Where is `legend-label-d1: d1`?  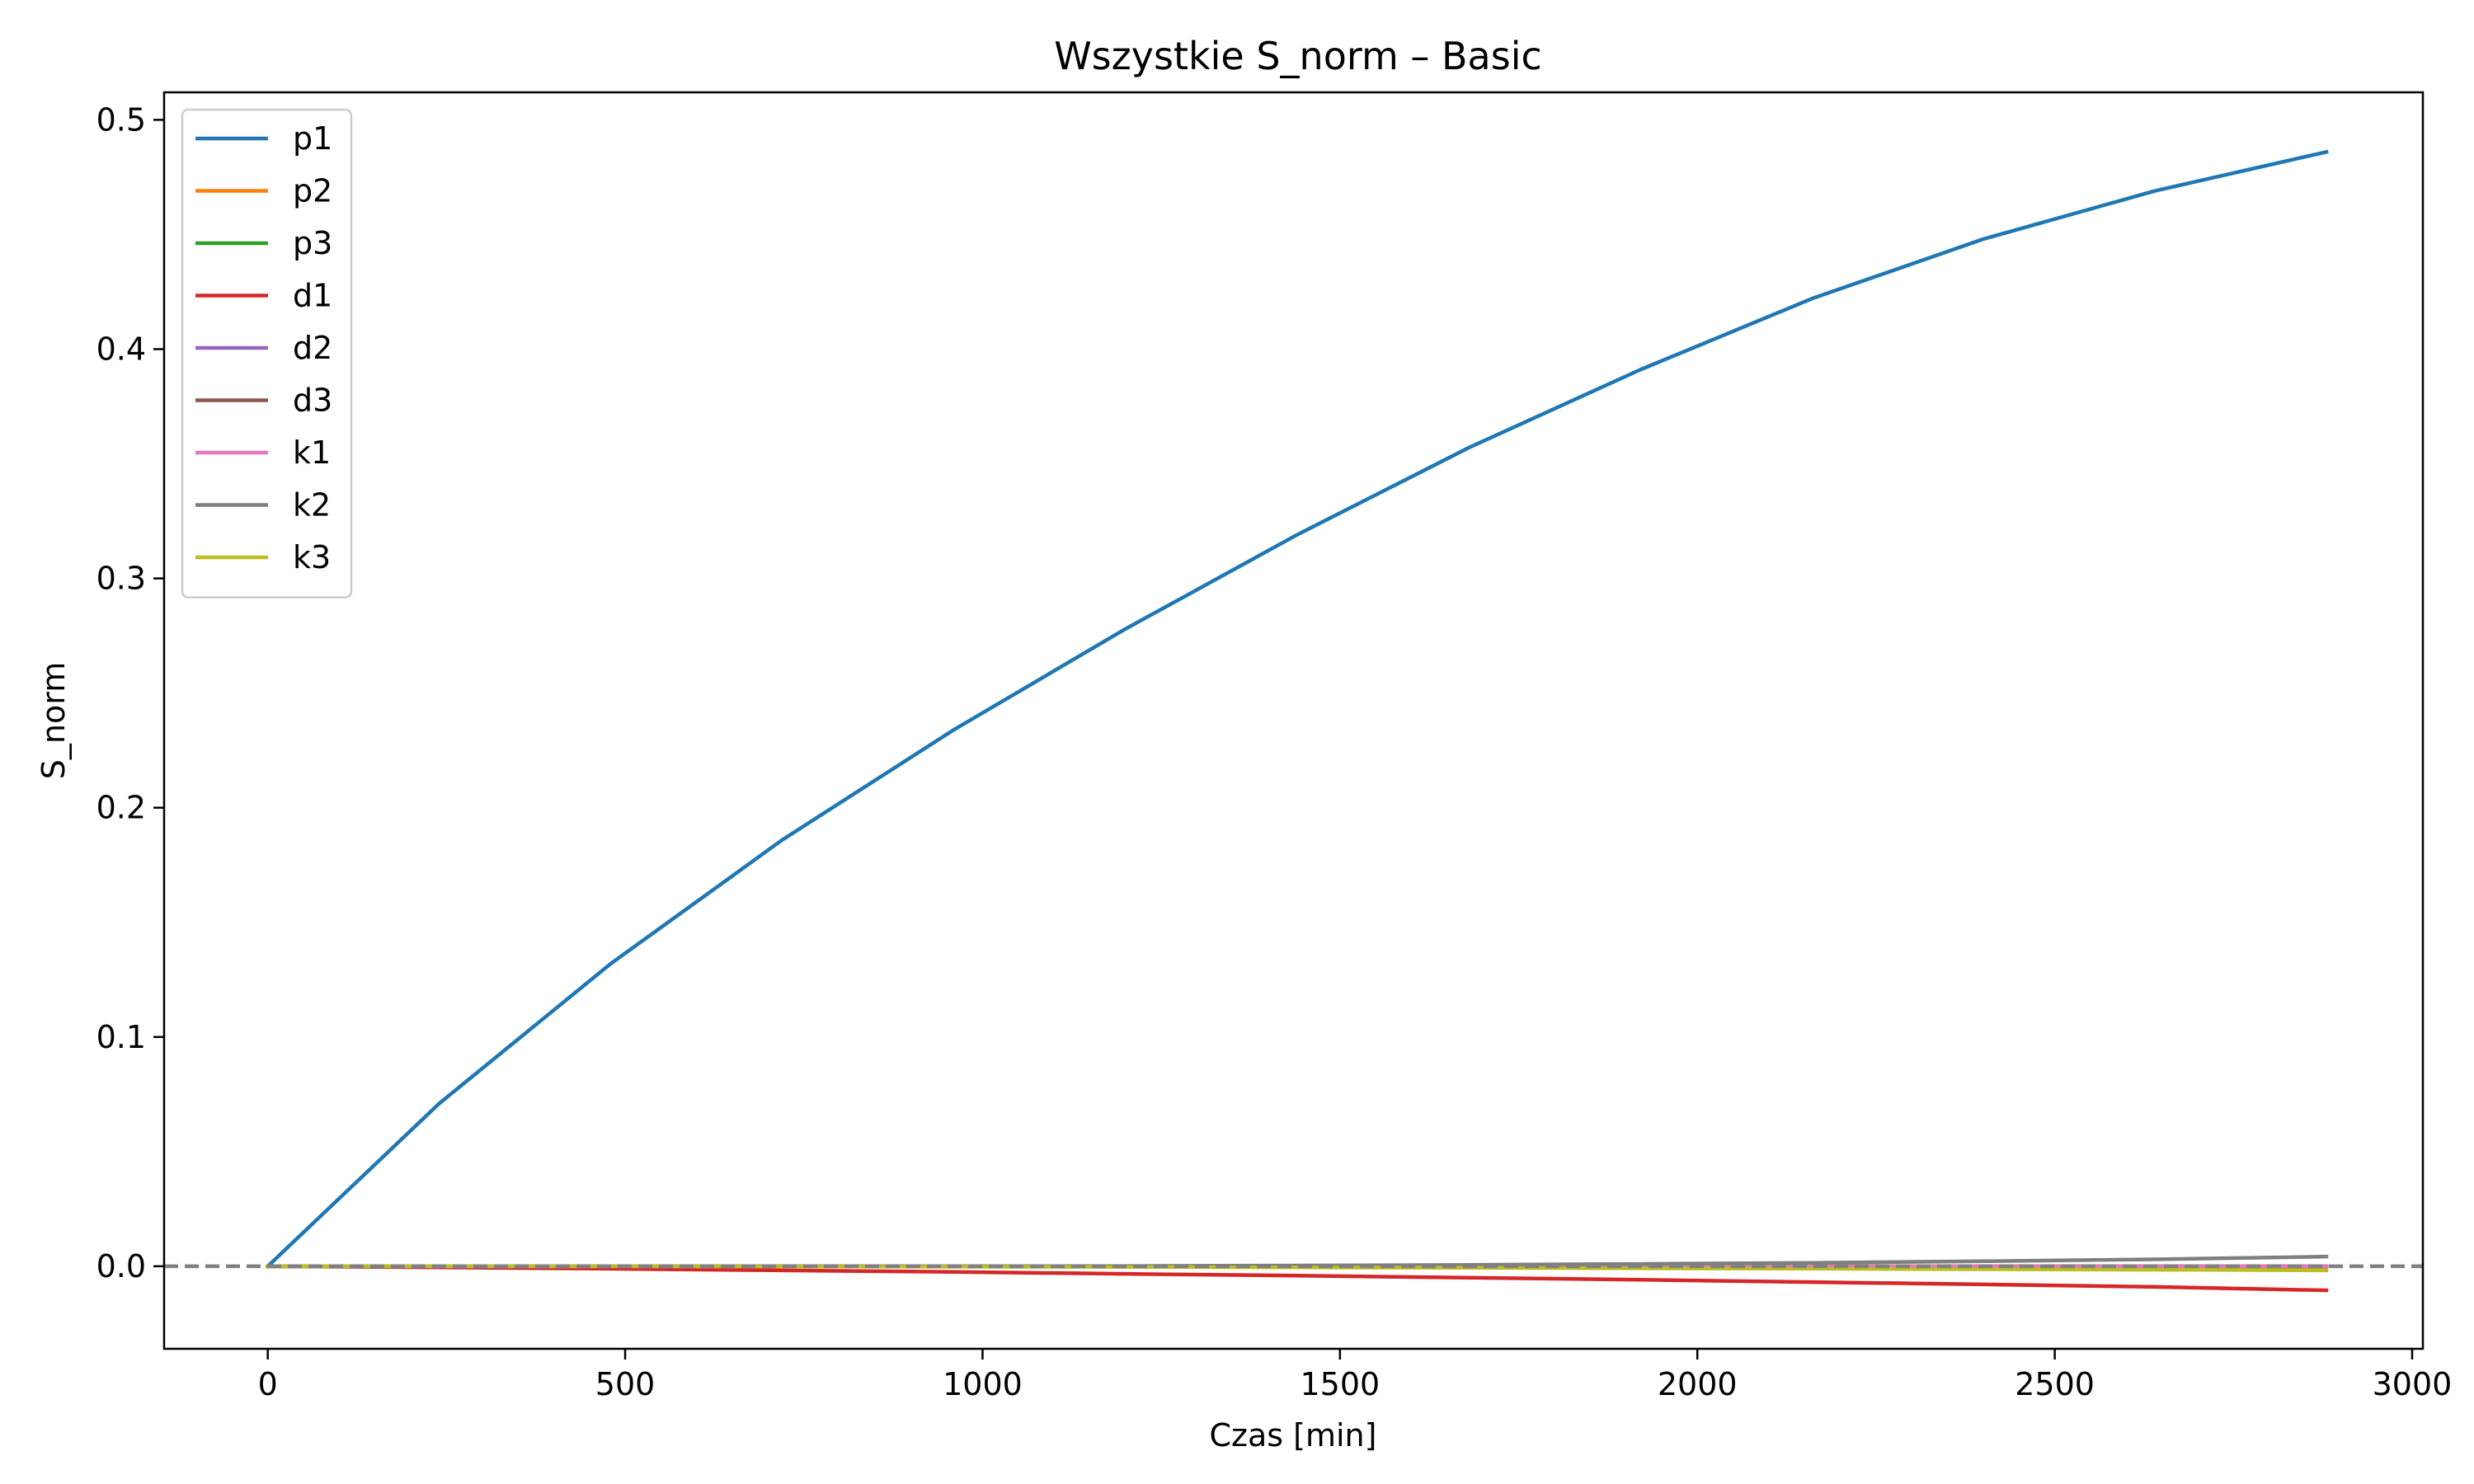
legend-label-d1: d1 is located at coordinates (312, 296).